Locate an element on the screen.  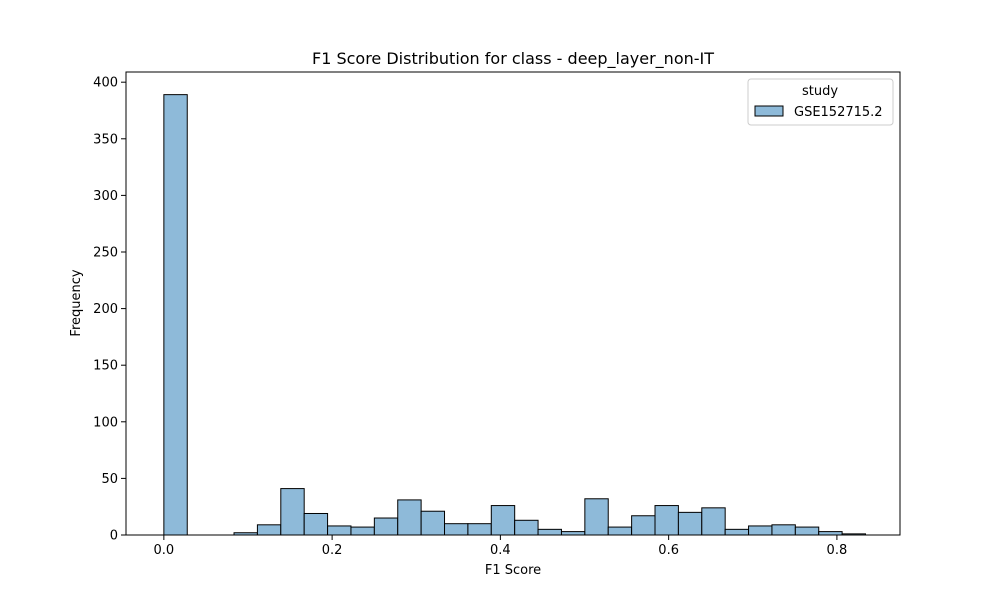
legend-label: GSE152715.2 is located at coordinates (838, 112).